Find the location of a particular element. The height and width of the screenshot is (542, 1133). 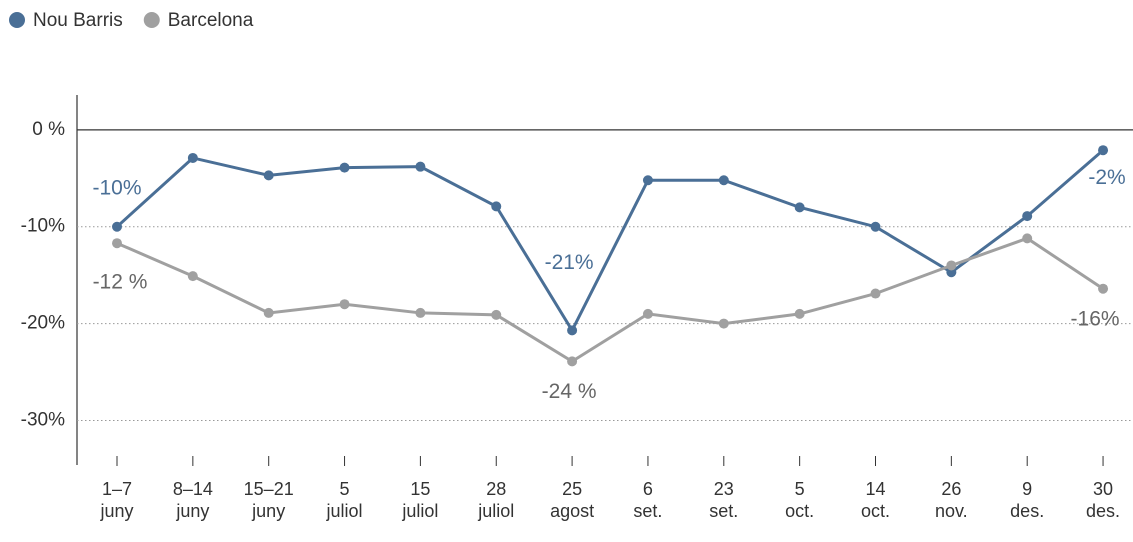

x-tick-label: 25 agost is located at coordinates (572, 500).